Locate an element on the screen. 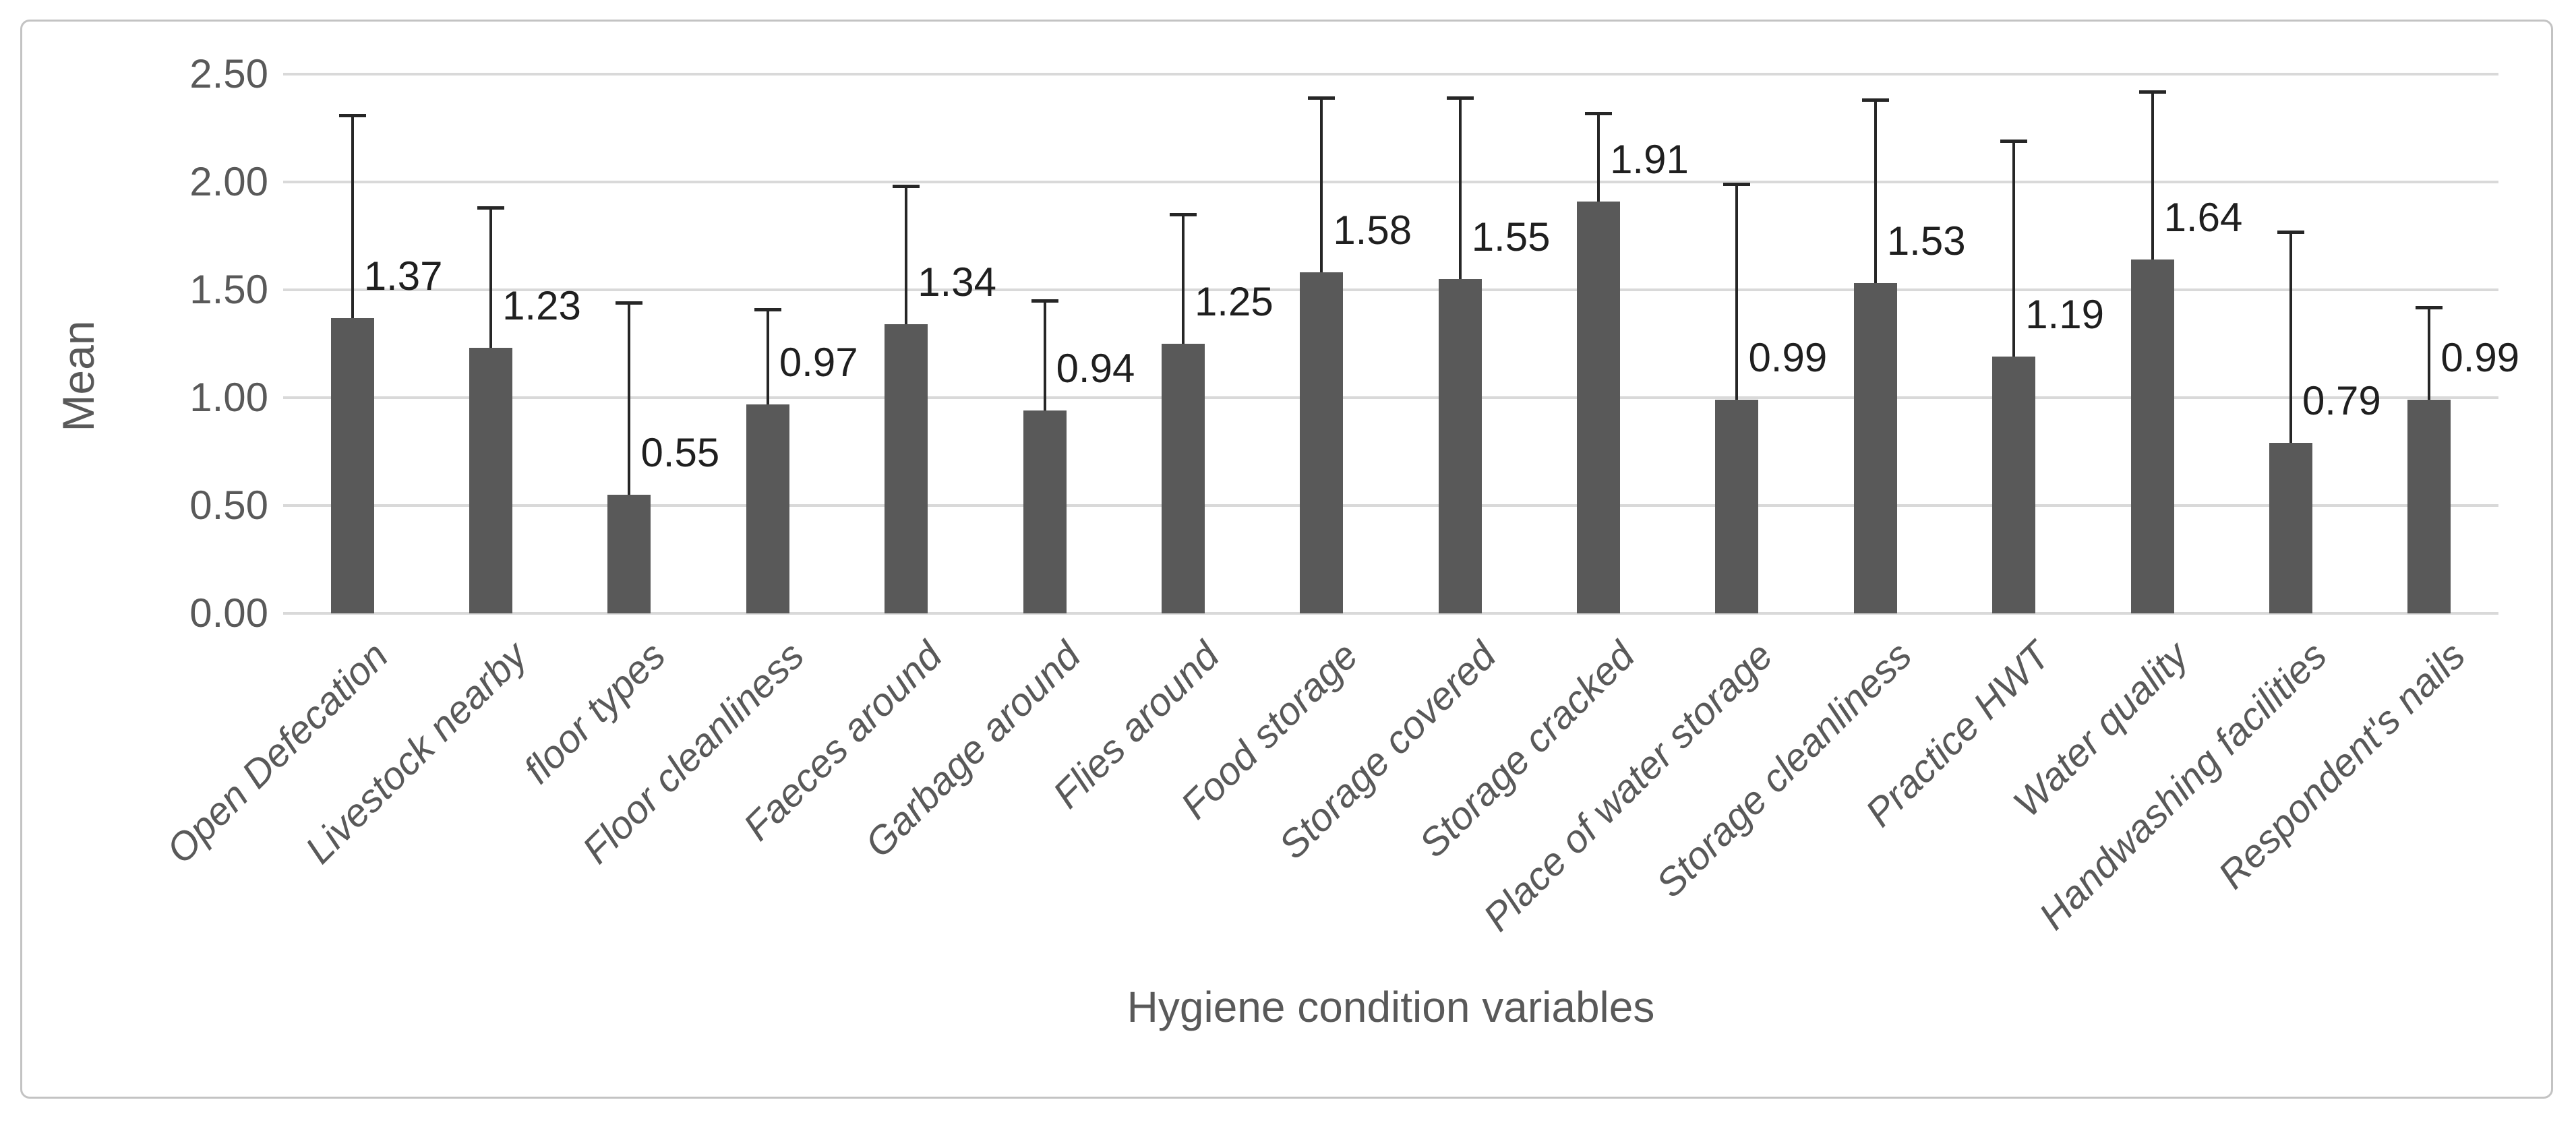  y-tick-label: 0.00 is located at coordinates (228, 613).